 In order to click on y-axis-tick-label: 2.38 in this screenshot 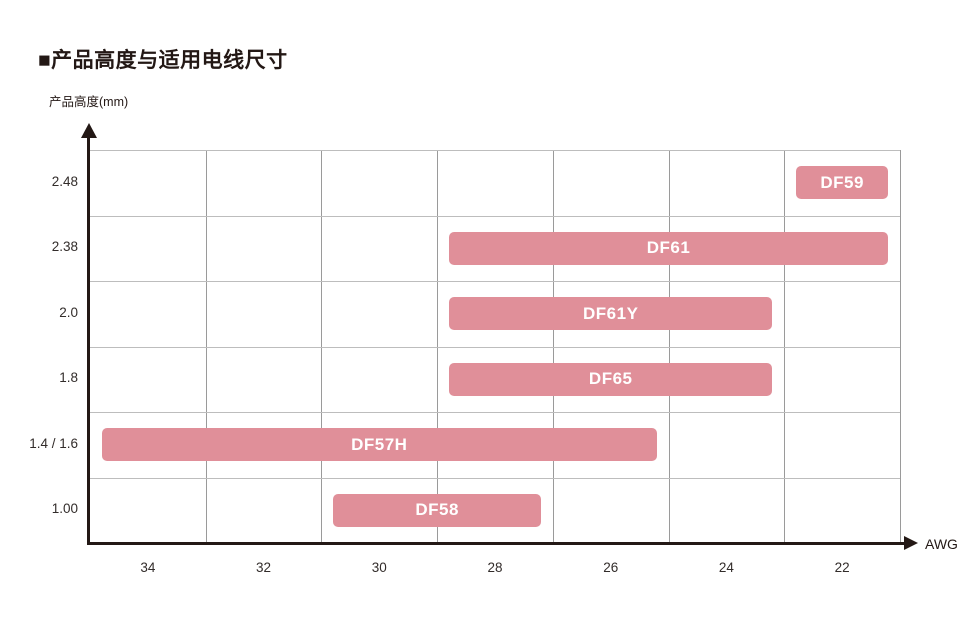, I will do `click(64, 247)`.